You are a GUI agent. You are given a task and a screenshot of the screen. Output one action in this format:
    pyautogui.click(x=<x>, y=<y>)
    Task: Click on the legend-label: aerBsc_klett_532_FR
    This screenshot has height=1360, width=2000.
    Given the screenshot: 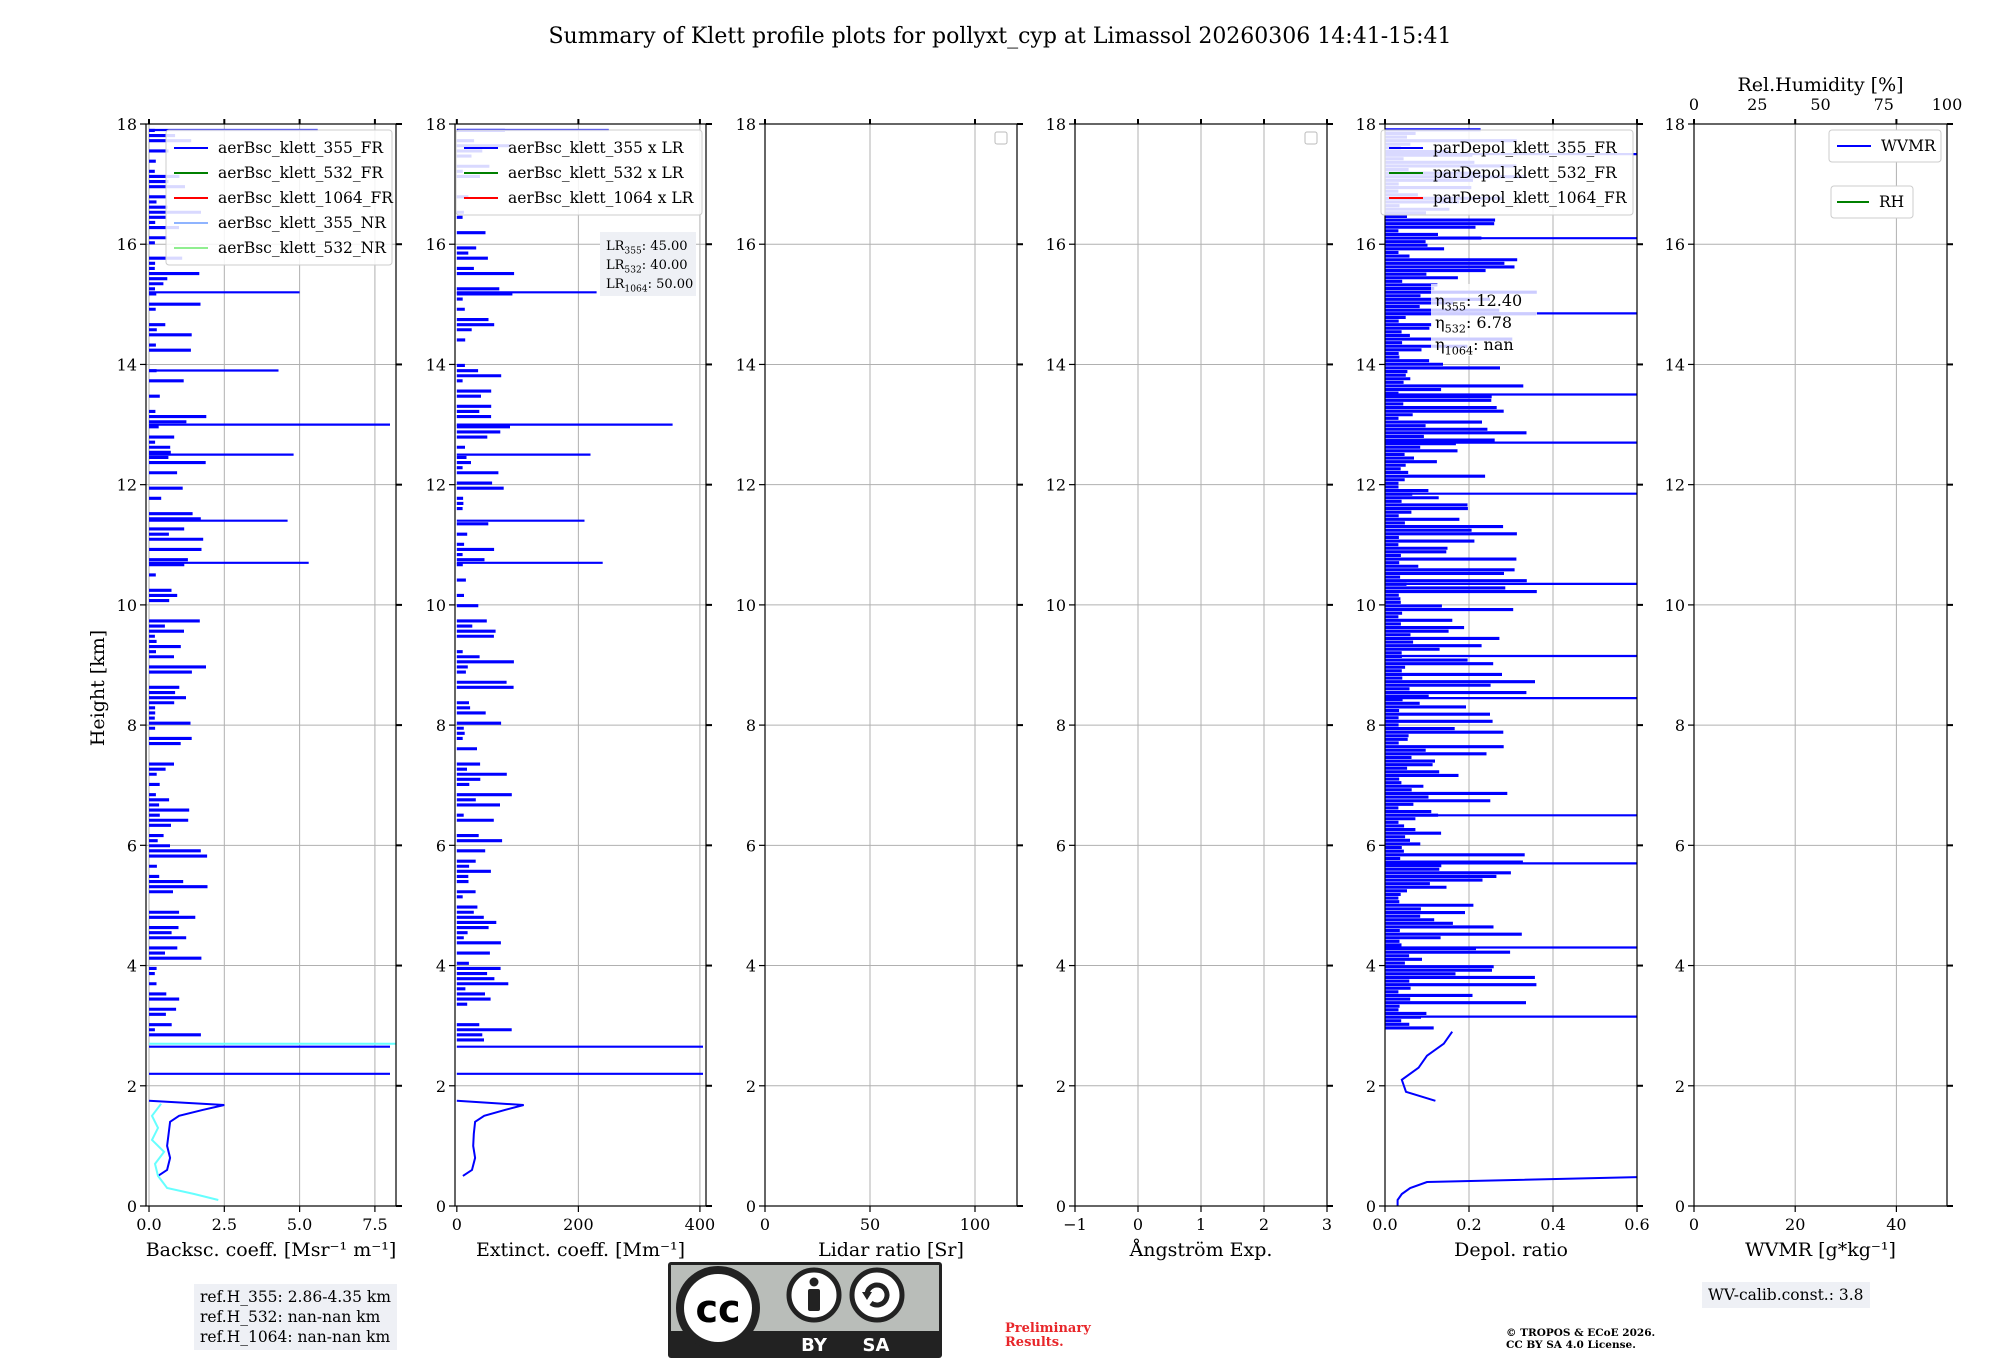 What is the action you would take?
    pyautogui.click(x=301, y=173)
    